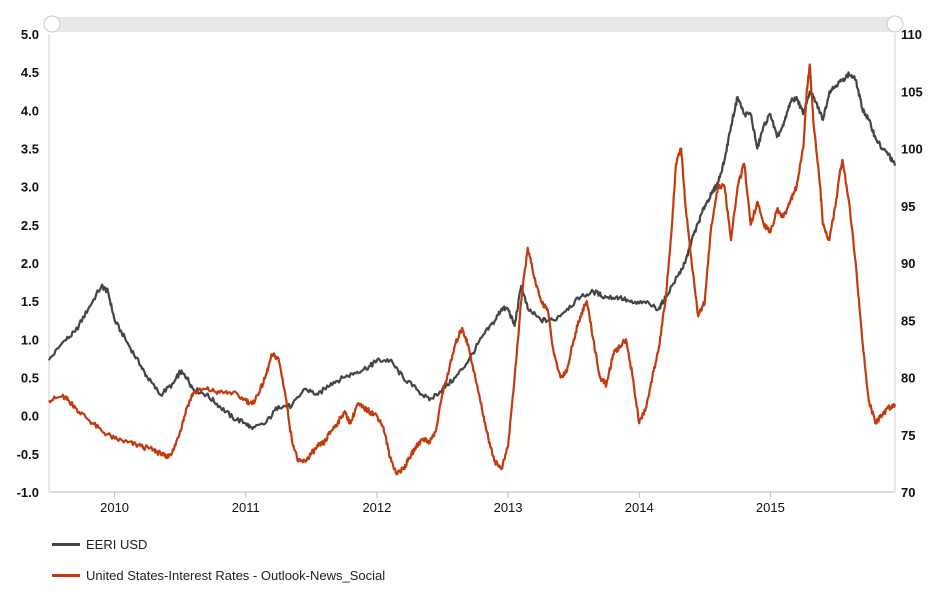 The image size is (948, 607). Describe the element at coordinates (908, 206) in the screenshot. I see `right-tick-label: 95` at that location.